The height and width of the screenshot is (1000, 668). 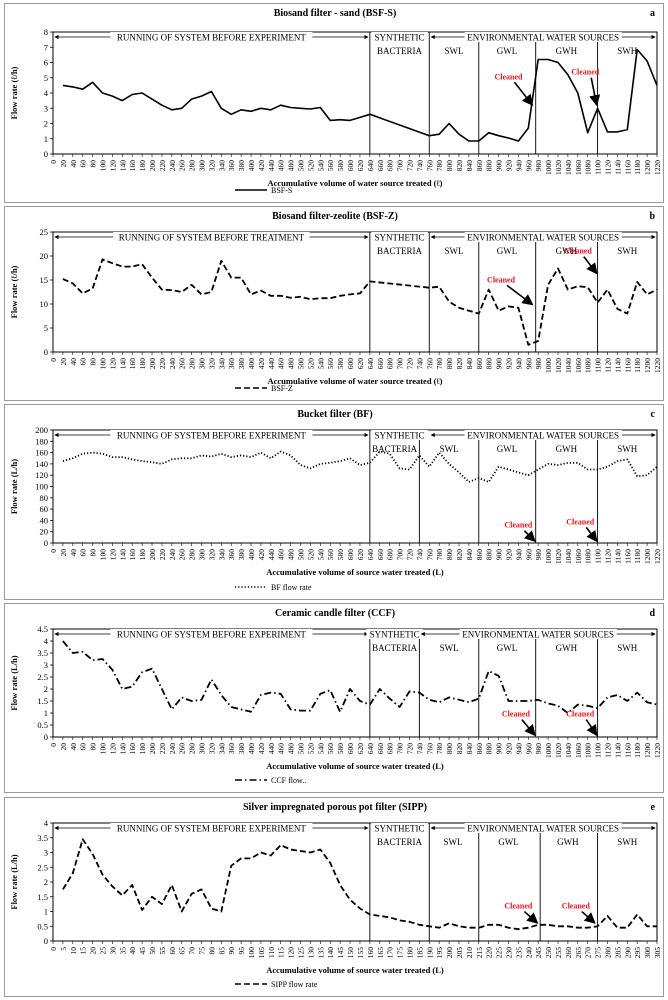 I want to click on c0-xtick-label-3: 60, so click(x=83, y=164).